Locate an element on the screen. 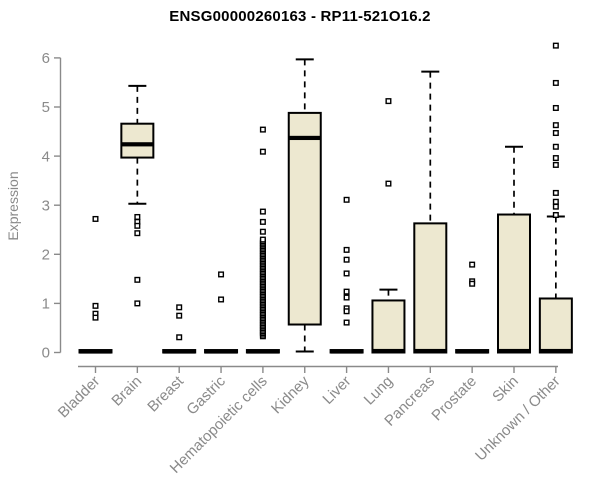  boxplot-bladder is located at coordinates (95, 284).